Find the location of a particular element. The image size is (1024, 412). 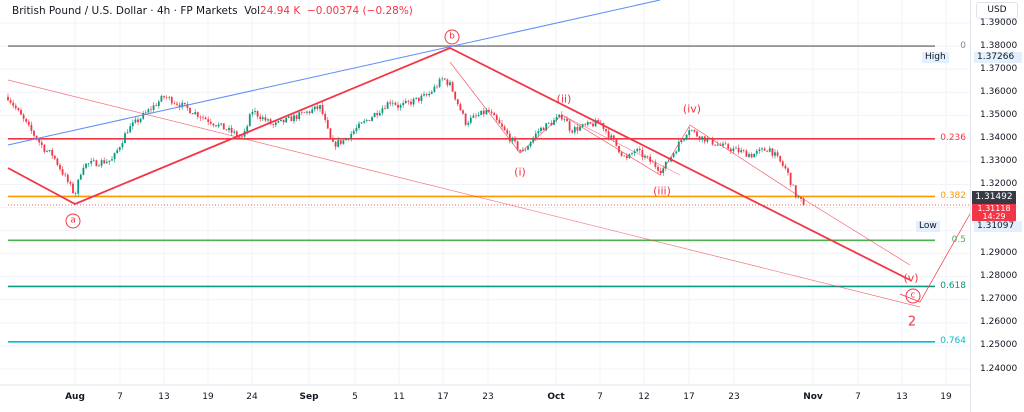

currency-button: USD is located at coordinates (997, 10).